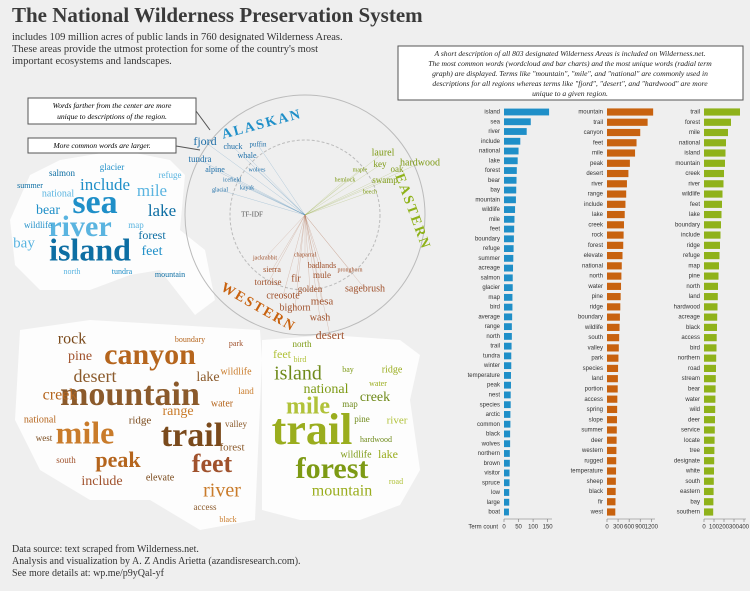 The width and height of the screenshot is (750, 591). What do you see at coordinates (385, 180) in the screenshot?
I see `unique-word: swamp` at bounding box center [385, 180].